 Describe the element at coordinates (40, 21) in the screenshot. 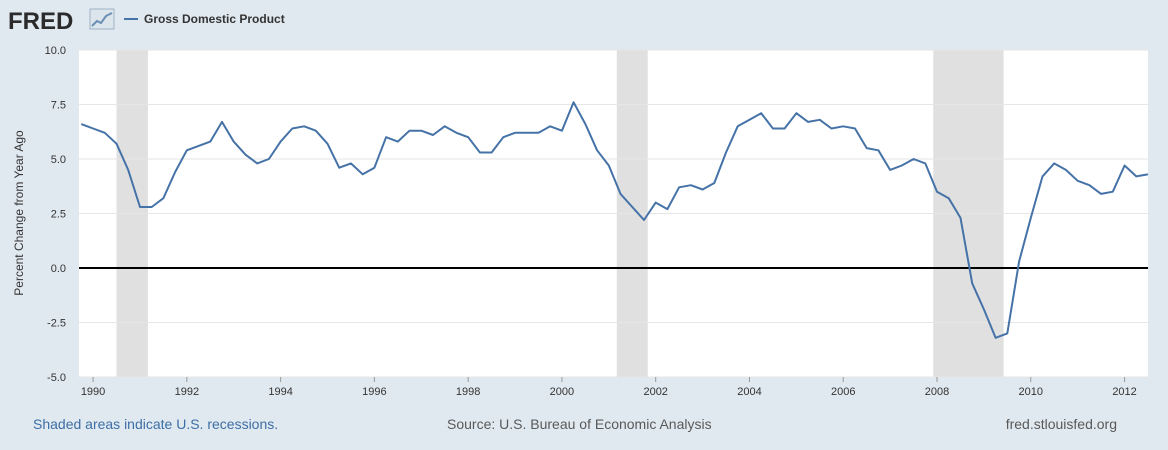

I see `fred-logo-text: FRED` at that location.